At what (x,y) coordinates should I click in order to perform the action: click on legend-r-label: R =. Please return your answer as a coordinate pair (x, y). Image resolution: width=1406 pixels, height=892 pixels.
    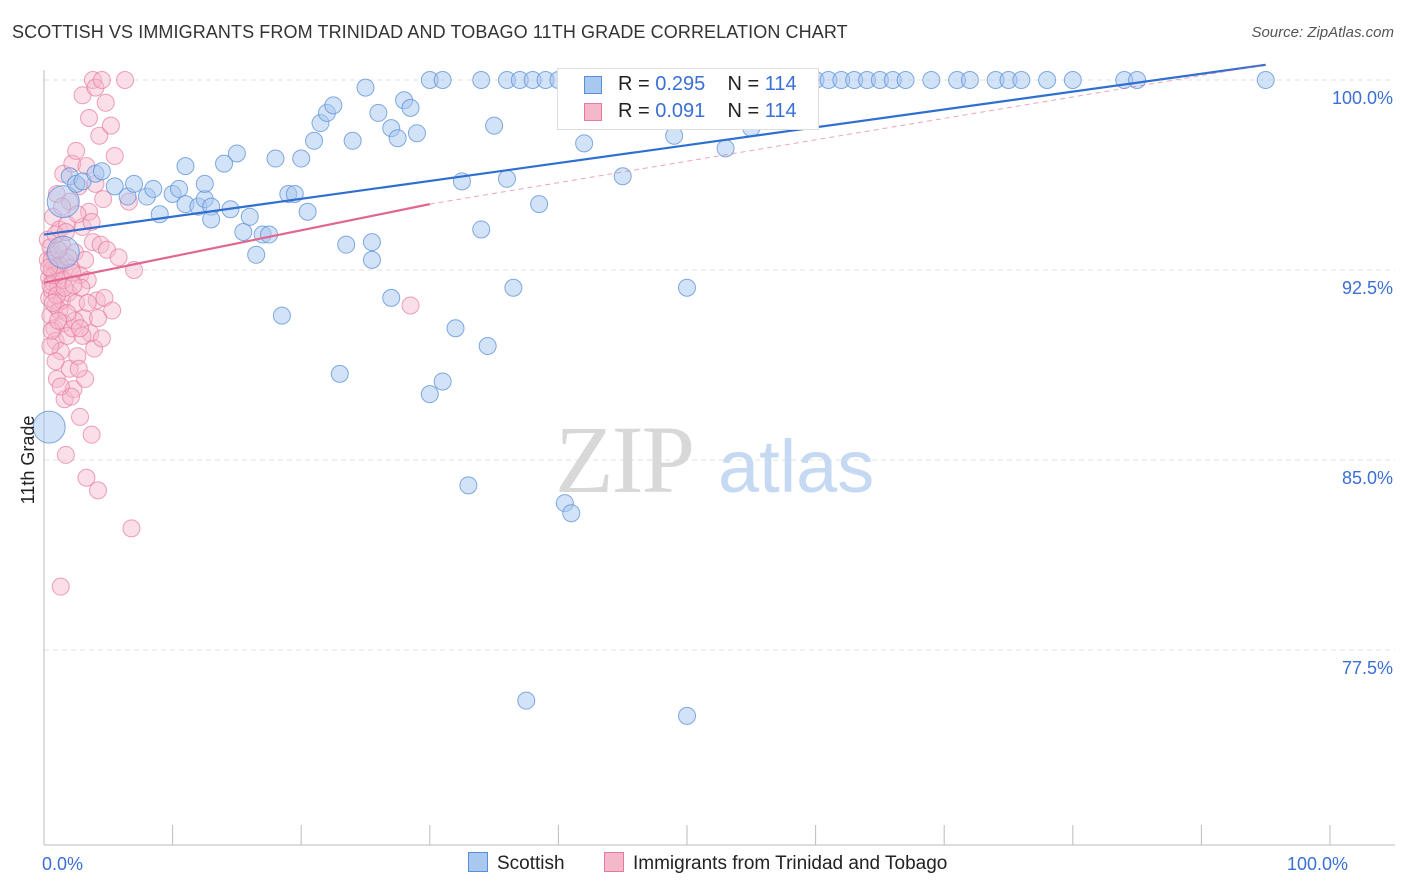
    Looking at the image, I should click on (634, 84).